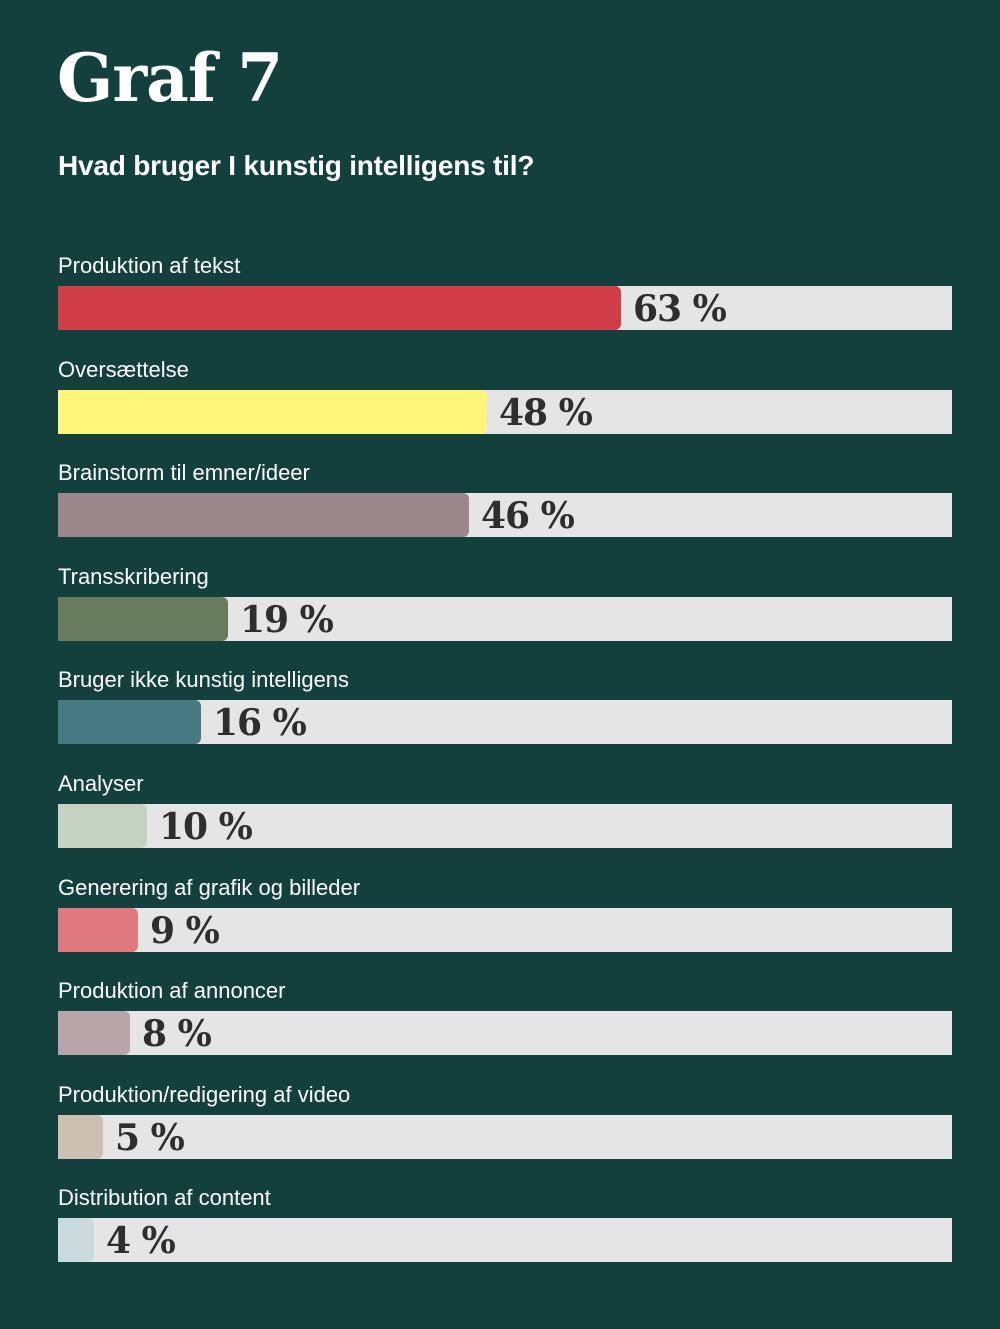  Describe the element at coordinates (177, 1034) in the screenshot. I see `bar-value-label: 8 %` at that location.